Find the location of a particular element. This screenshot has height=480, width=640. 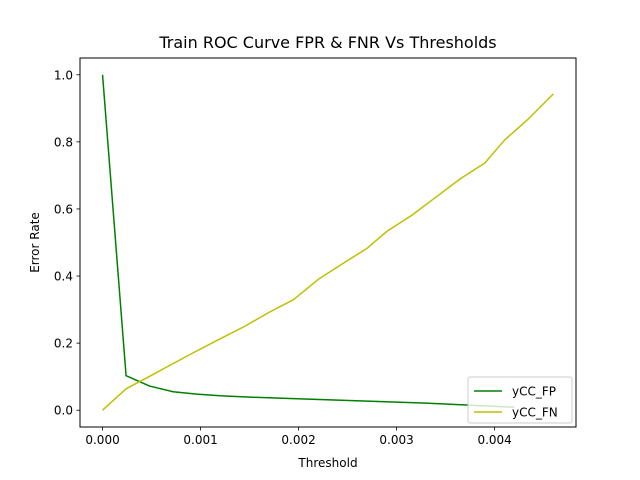

x-tick-label: 0.002 is located at coordinates (298, 440).